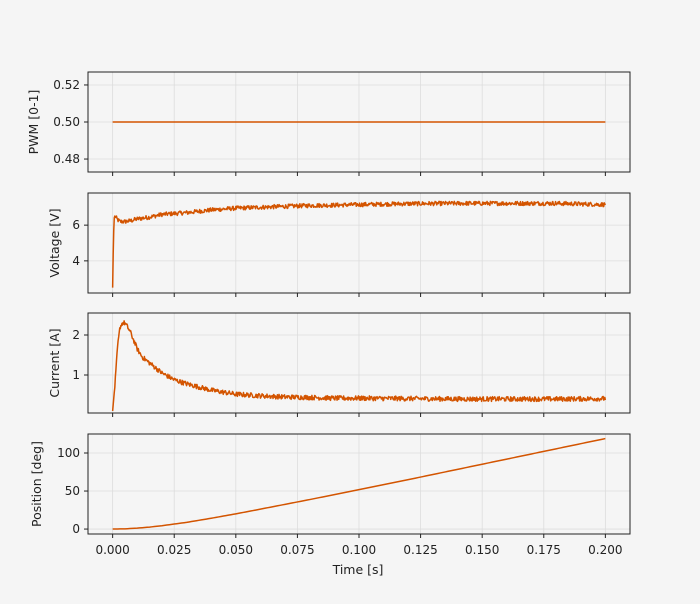 This screenshot has height=604, width=700. Describe the element at coordinates (68, 453) in the screenshot. I see `y-tick-label: 100` at that location.